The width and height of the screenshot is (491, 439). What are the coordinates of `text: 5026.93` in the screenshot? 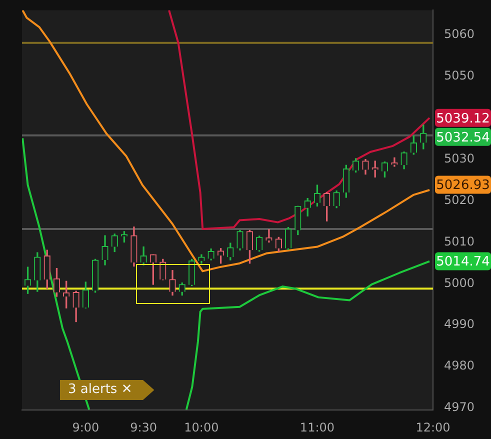 It's located at (463, 186).